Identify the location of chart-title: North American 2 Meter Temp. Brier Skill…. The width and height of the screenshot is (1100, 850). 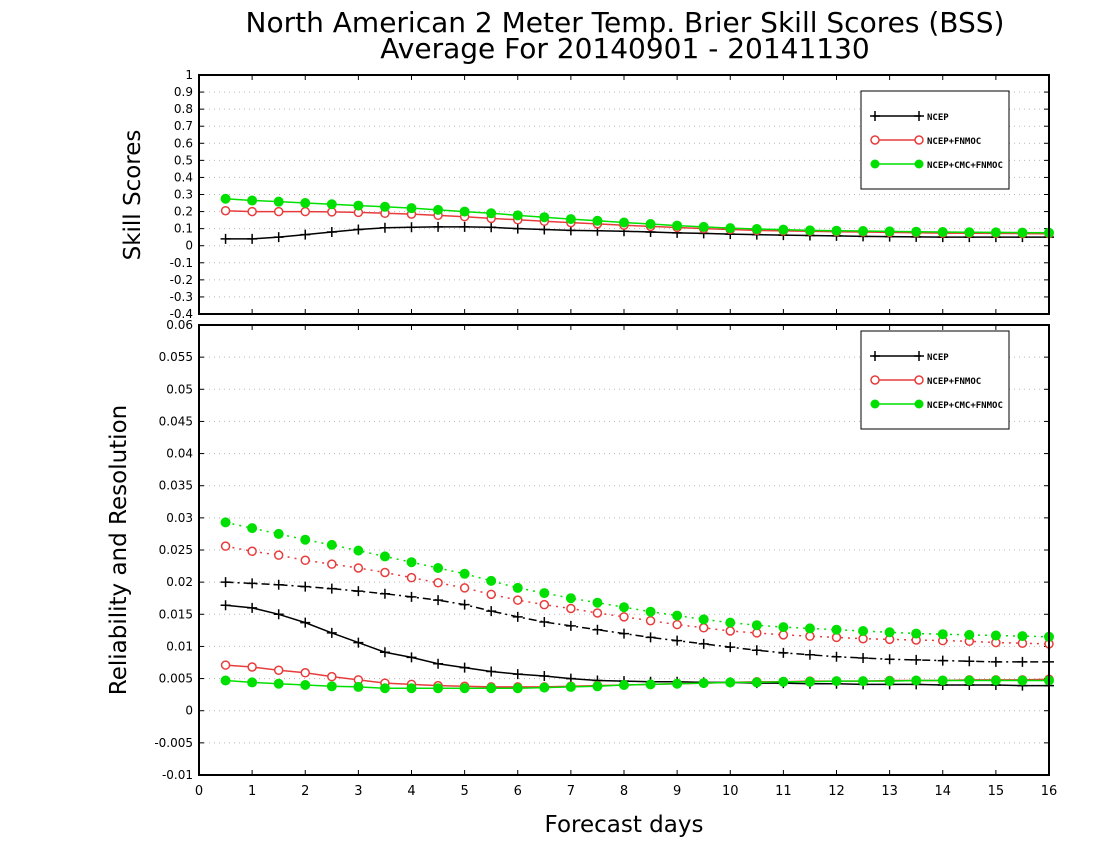
(625, 22).